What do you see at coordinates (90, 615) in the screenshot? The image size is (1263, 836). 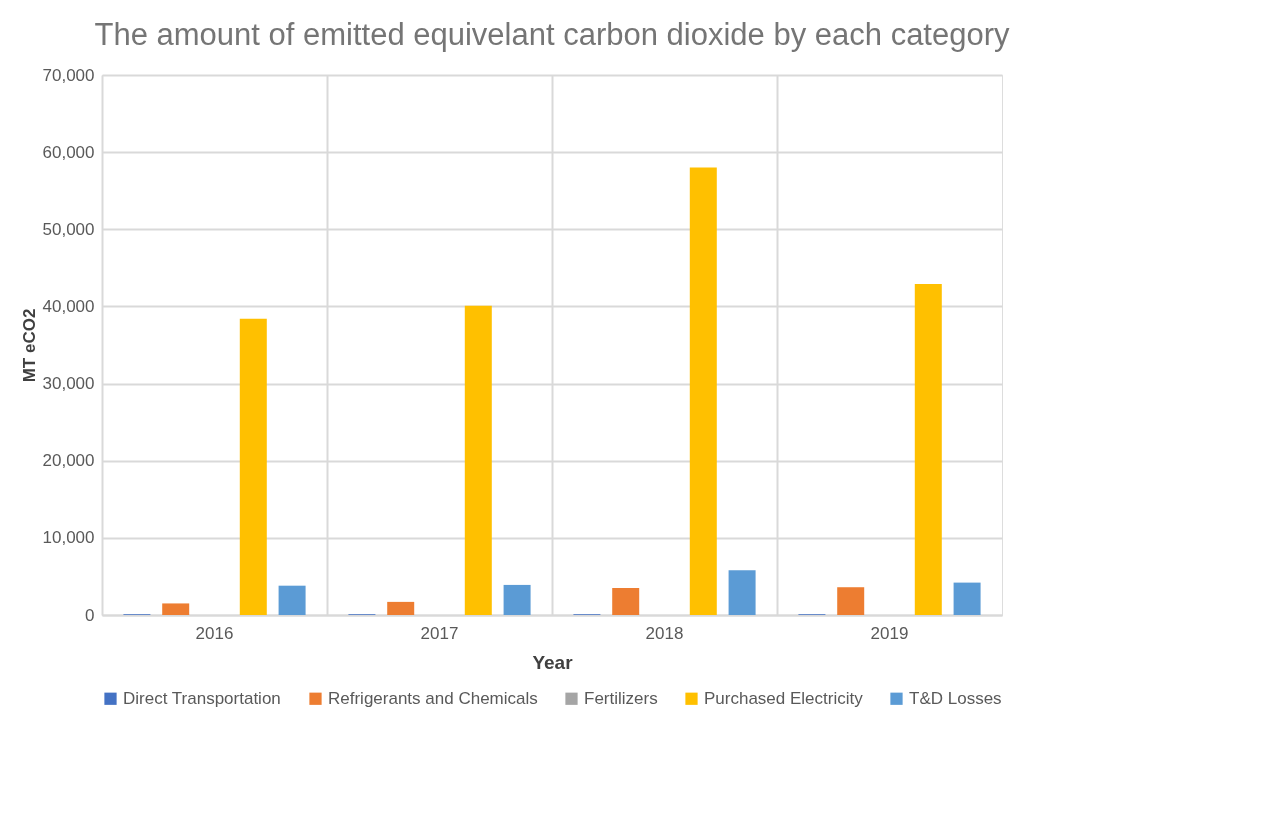 I see `y-tick-label: 0` at bounding box center [90, 615].